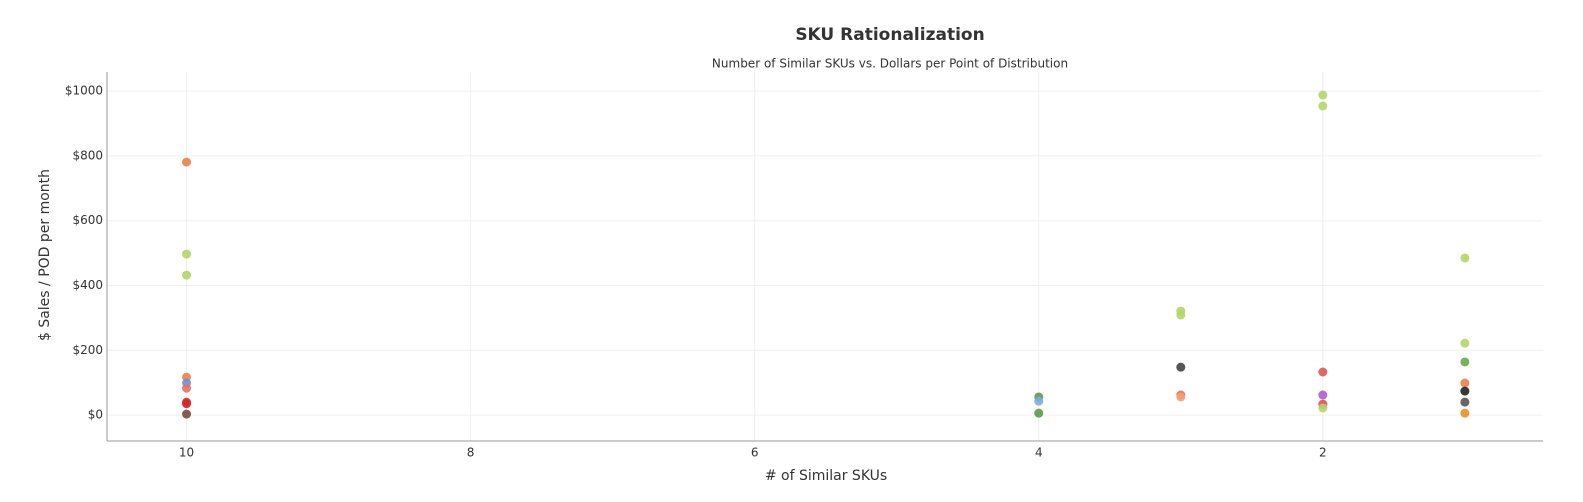  I want to click on y-axis-label: $ Sales / POD per month, so click(45, 255).